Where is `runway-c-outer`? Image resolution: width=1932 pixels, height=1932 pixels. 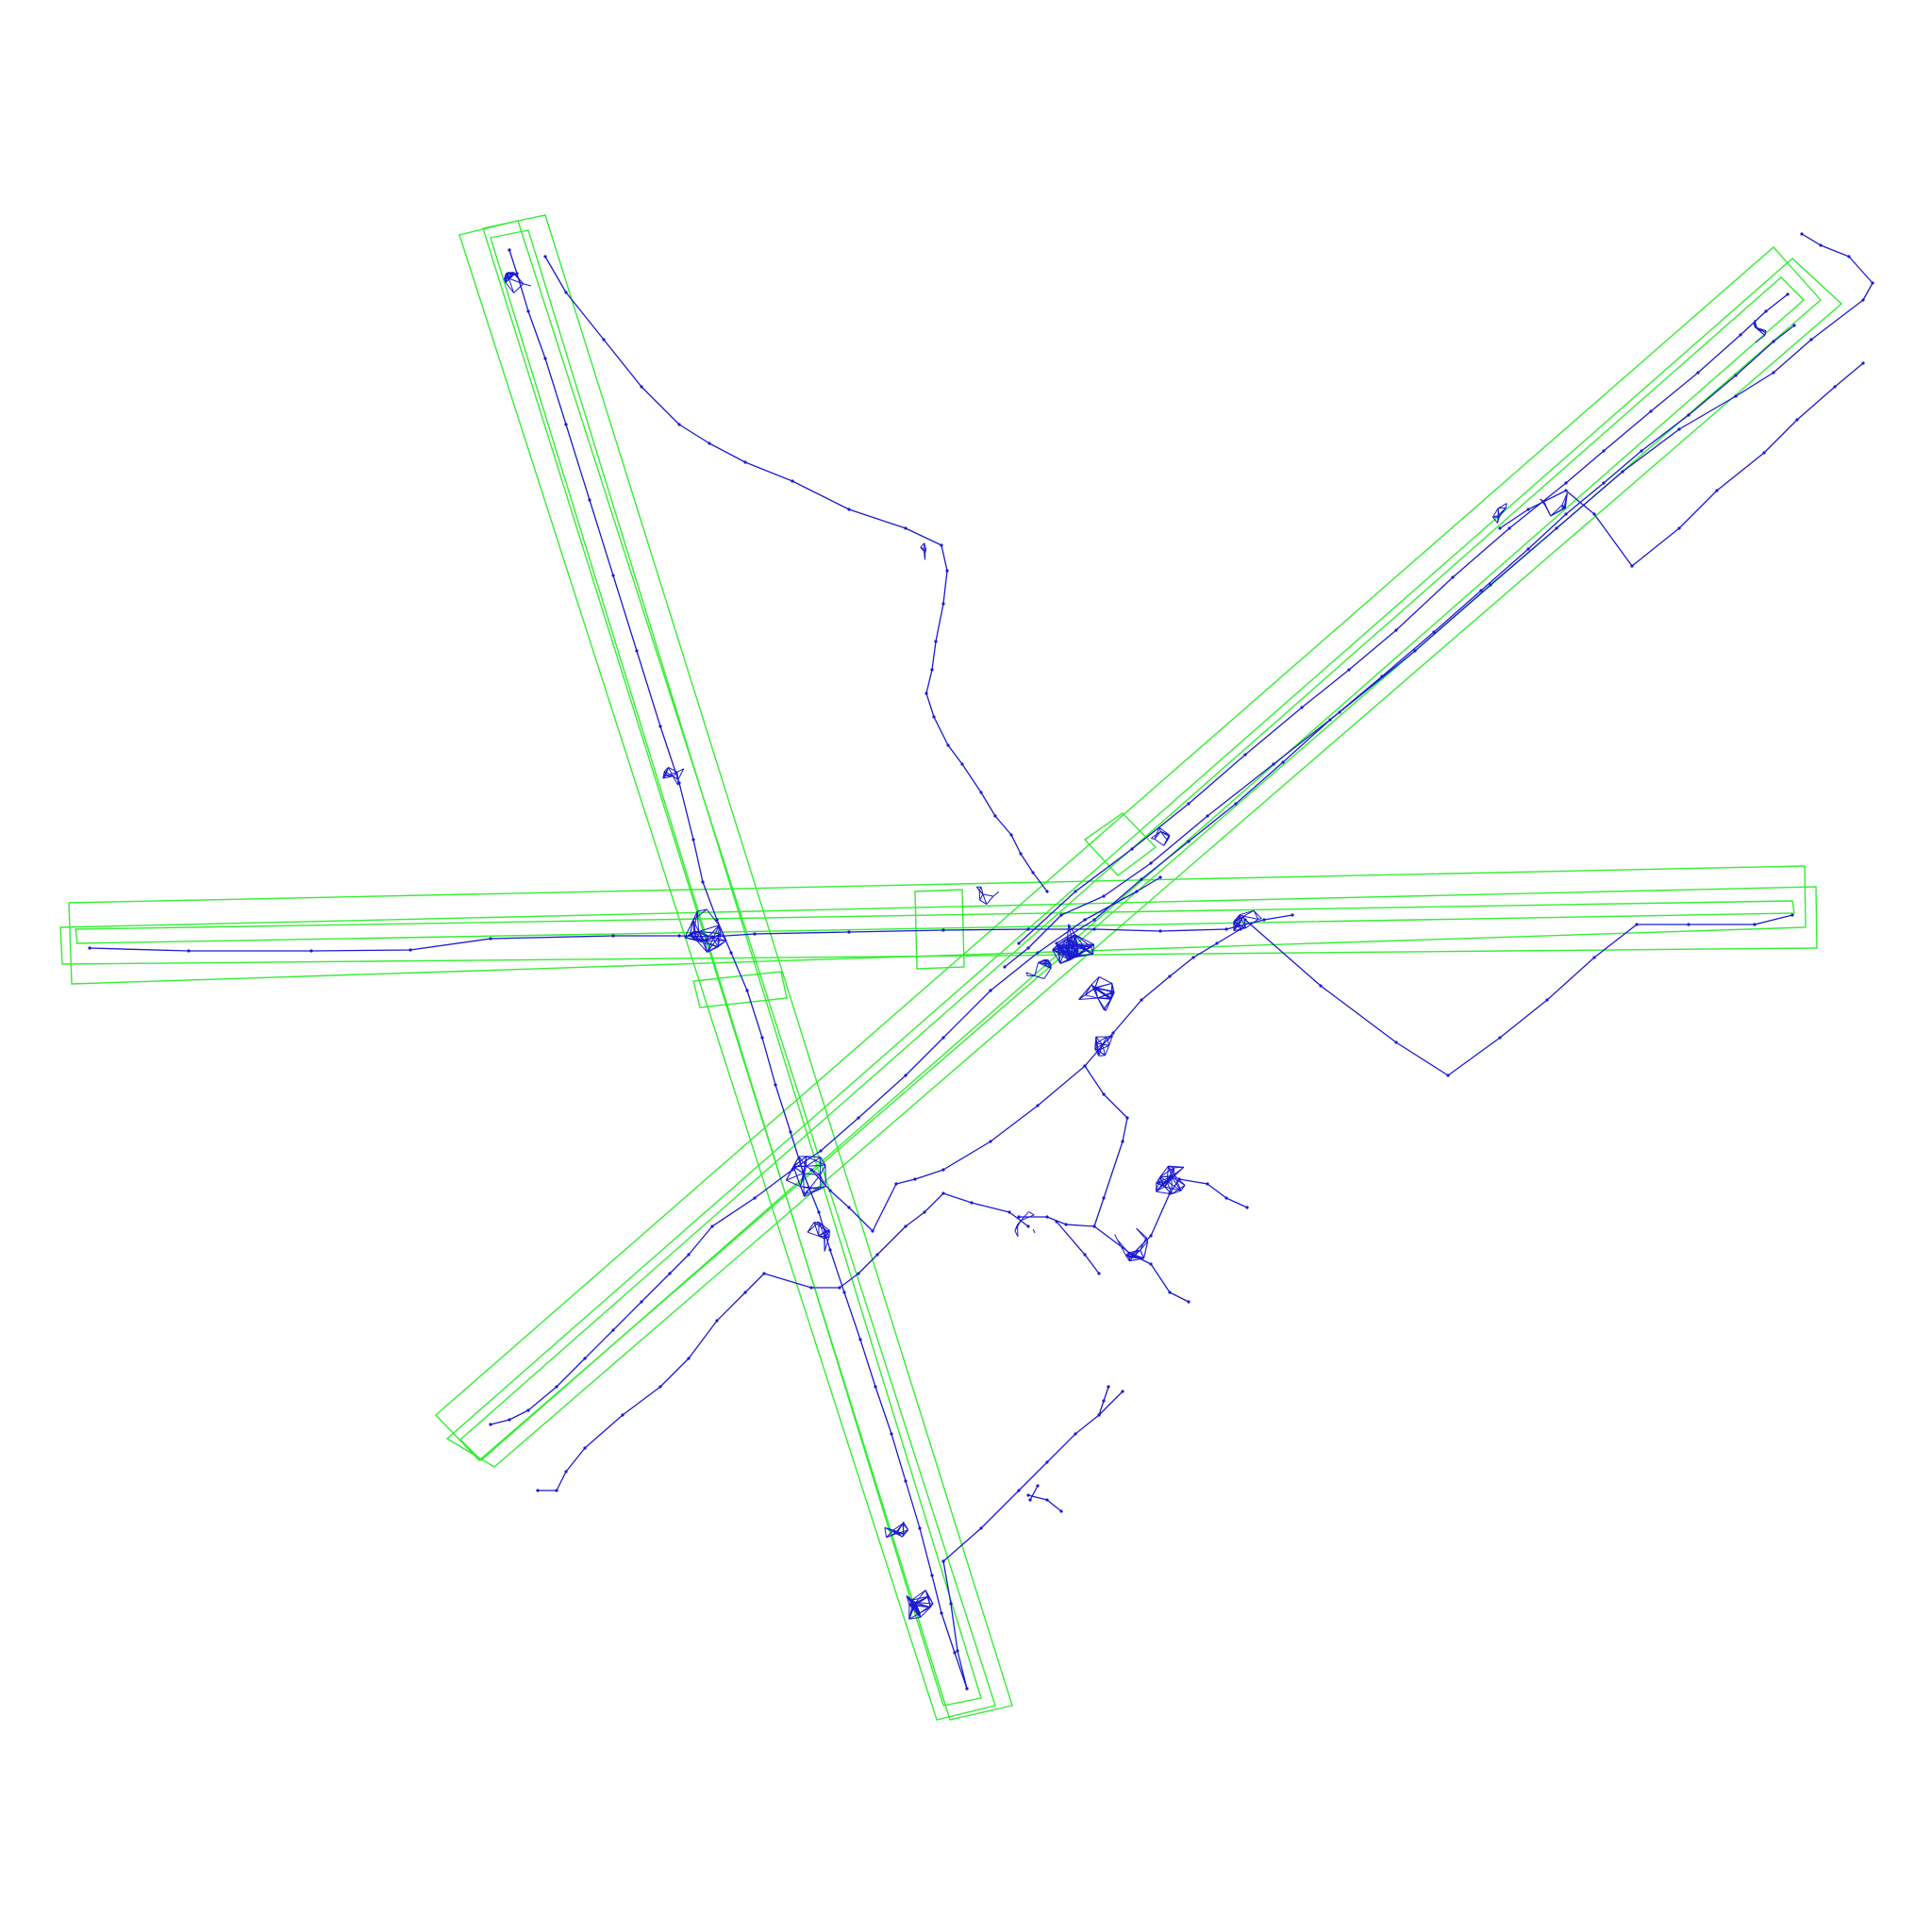 runway-c-outer is located at coordinates (937, 925).